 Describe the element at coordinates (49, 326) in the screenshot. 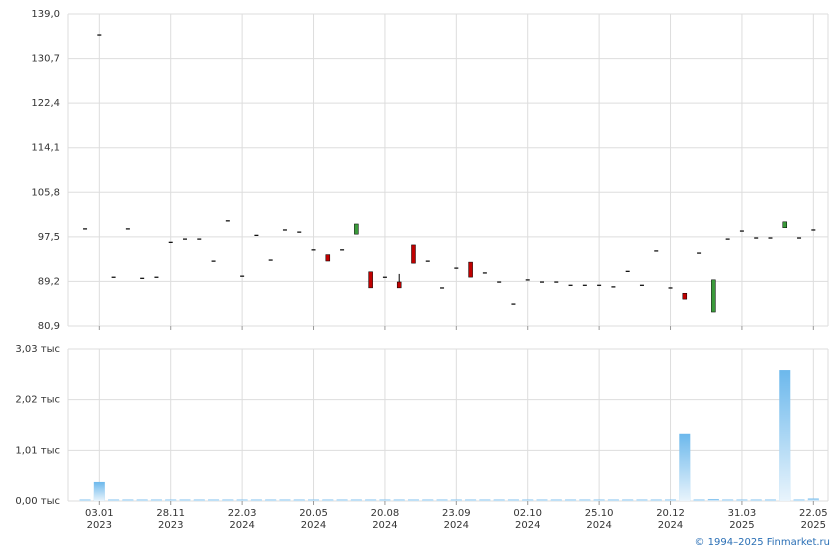

I see `y-tick-label: 80,9` at that location.